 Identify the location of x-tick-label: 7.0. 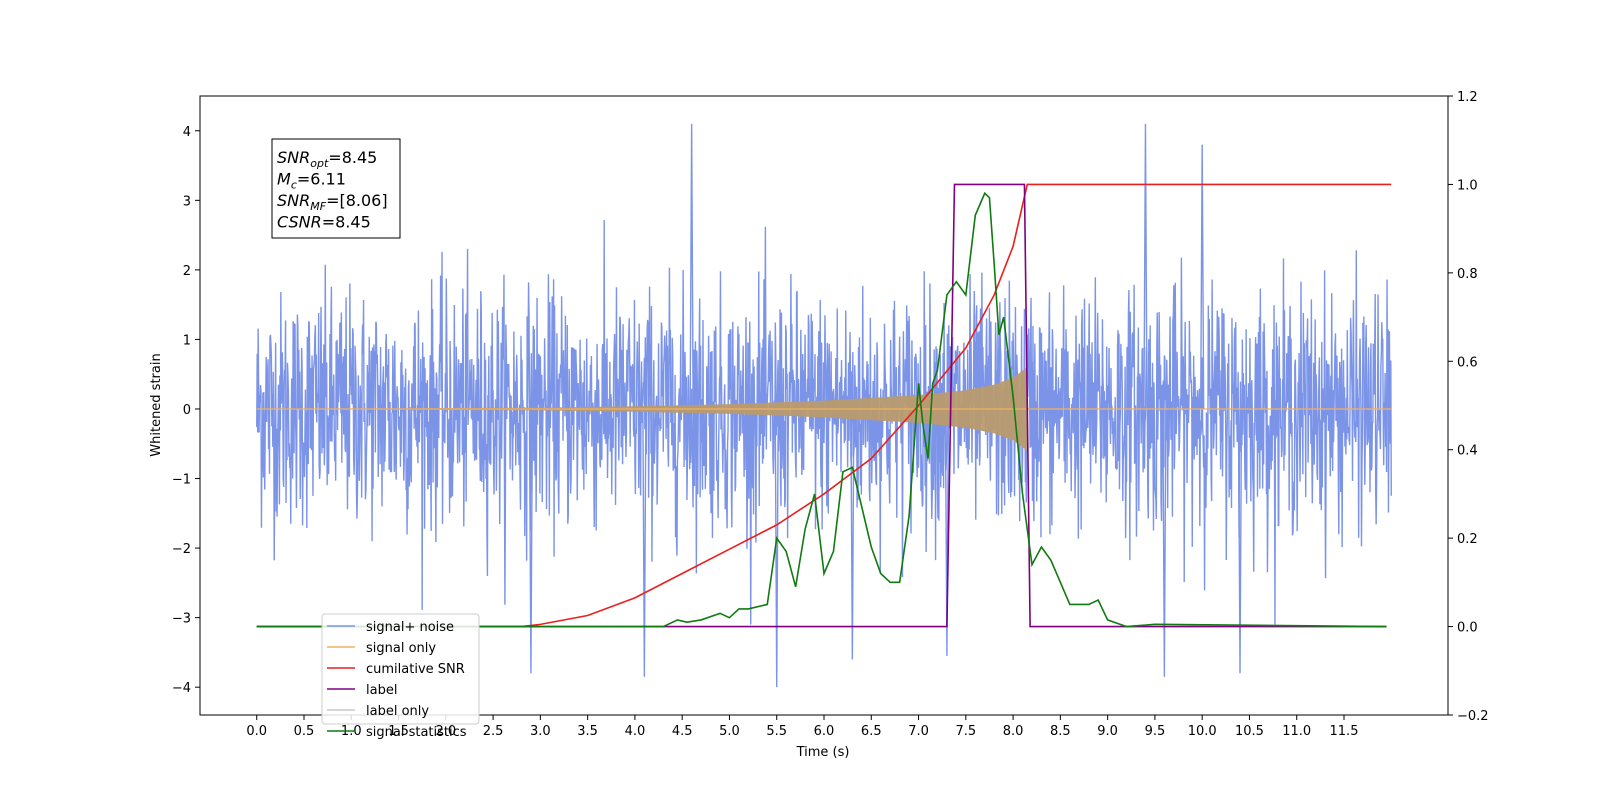
(918, 731).